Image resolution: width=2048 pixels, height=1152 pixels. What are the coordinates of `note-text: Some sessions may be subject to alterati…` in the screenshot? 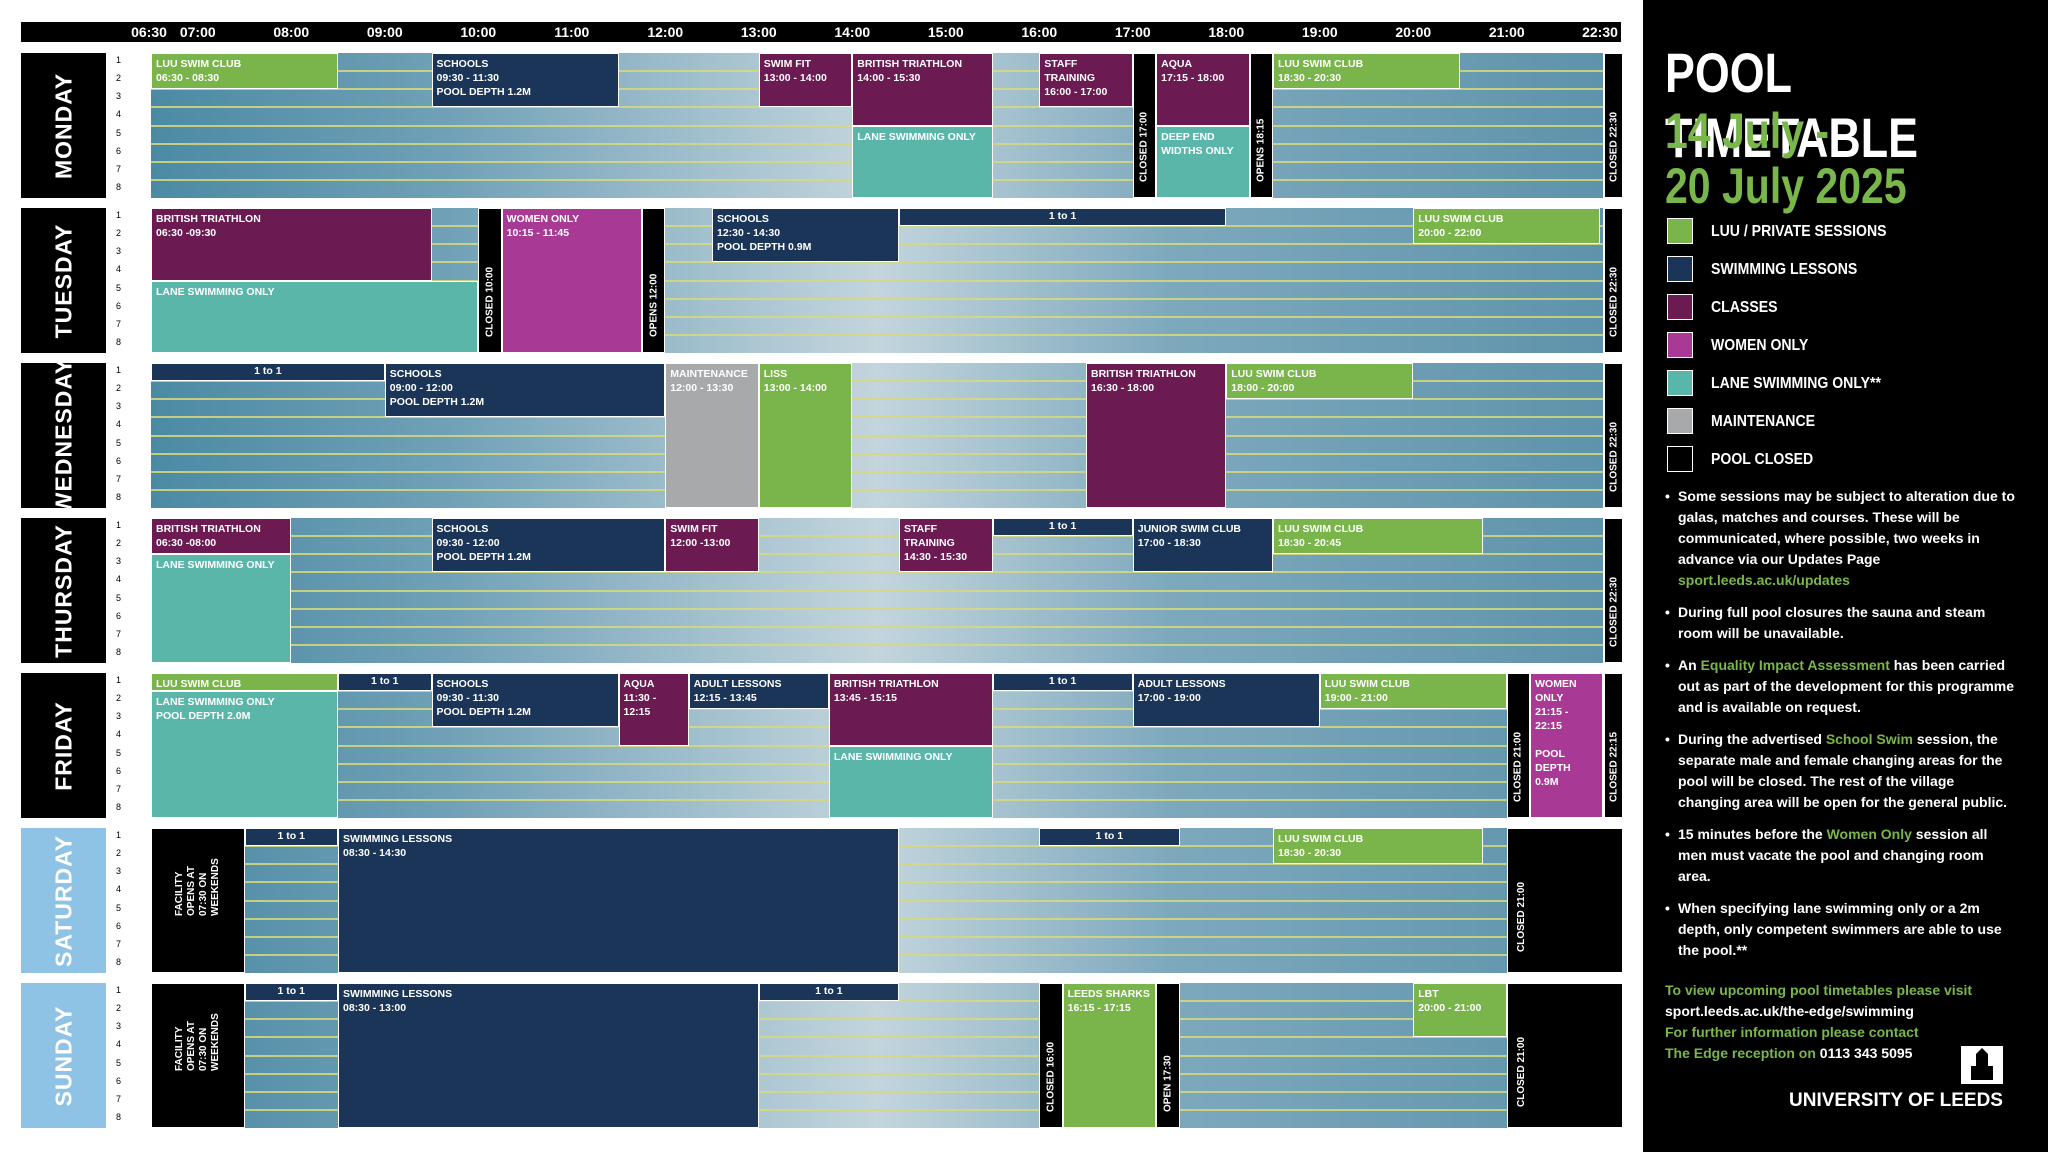 It's located at (1846, 527).